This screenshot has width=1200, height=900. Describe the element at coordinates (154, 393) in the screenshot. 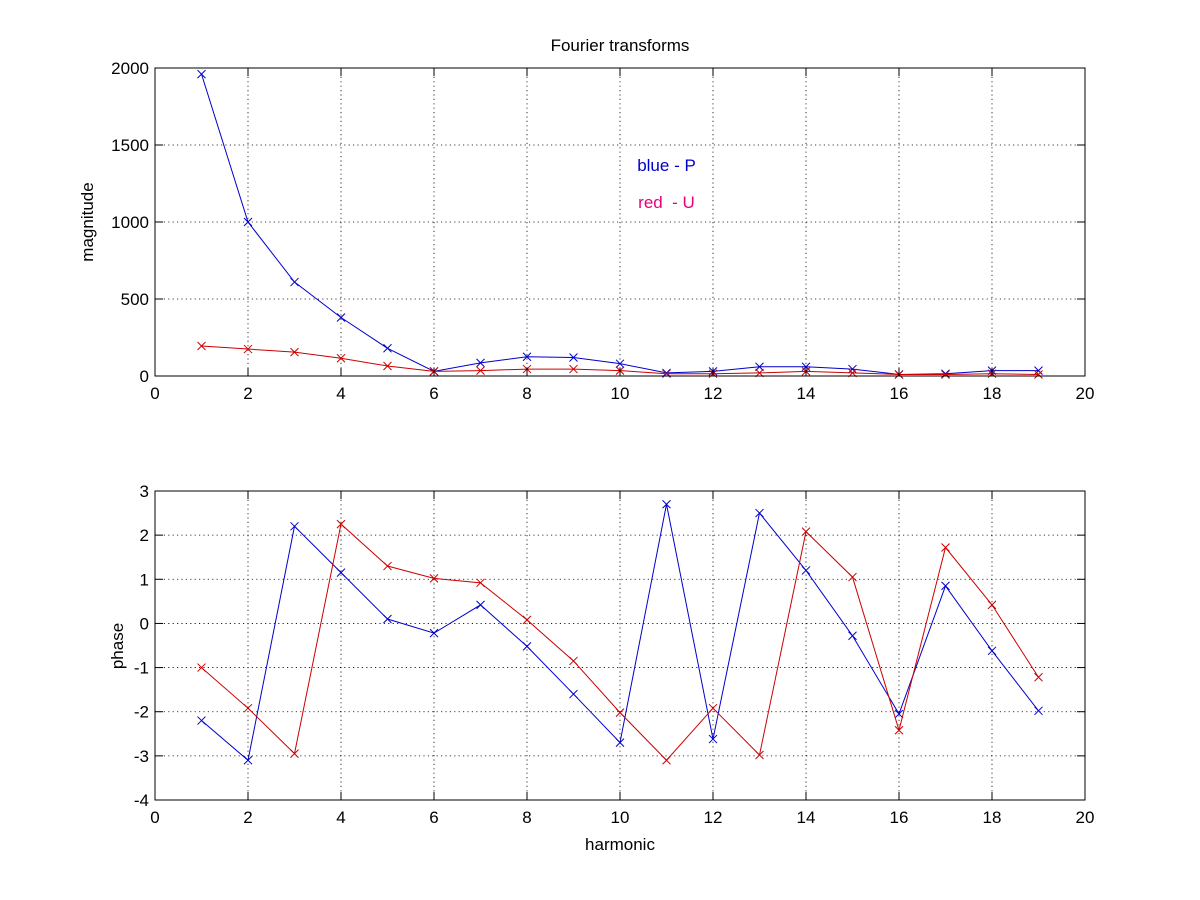

I see `magnitude-xtick-label-0: 0` at that location.